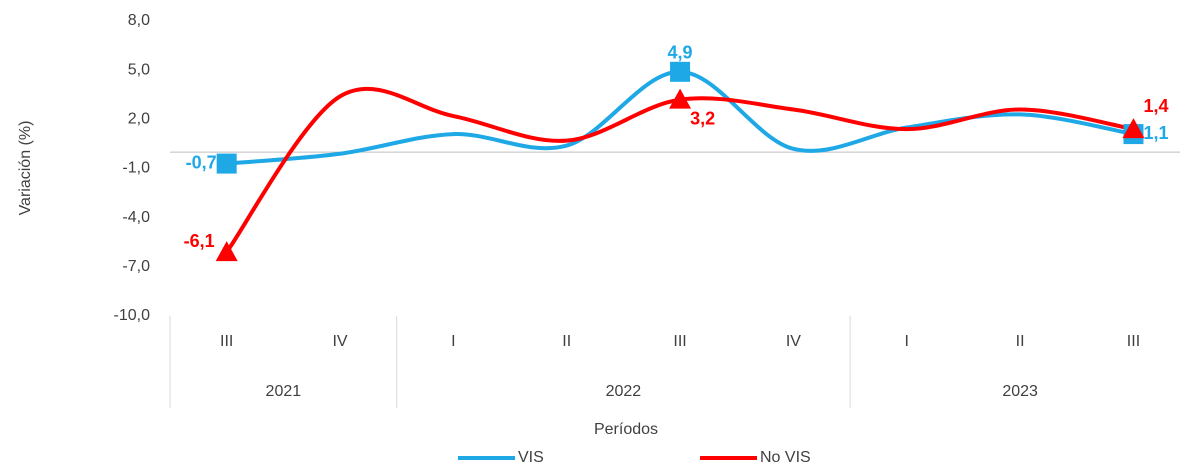 The image size is (1180, 467). Describe the element at coordinates (199, 241) in the screenshot. I see `data-label: -6,1` at that location.